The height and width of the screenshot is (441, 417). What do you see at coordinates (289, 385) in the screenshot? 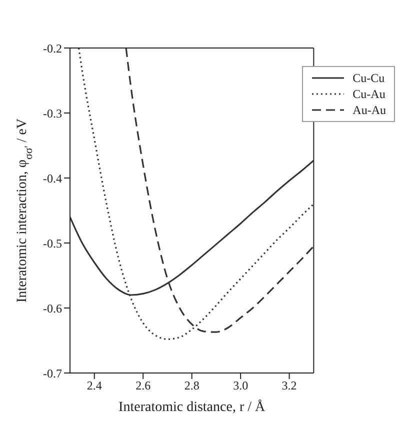
I see `x-tick-label: 3.2` at bounding box center [289, 385].